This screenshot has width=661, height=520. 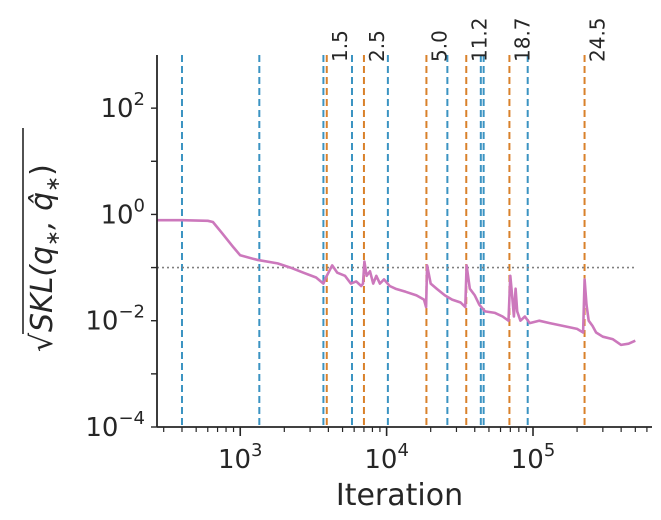 What do you see at coordinates (439, 46) in the screenshot?
I see `vline-label: 5.0` at bounding box center [439, 46].